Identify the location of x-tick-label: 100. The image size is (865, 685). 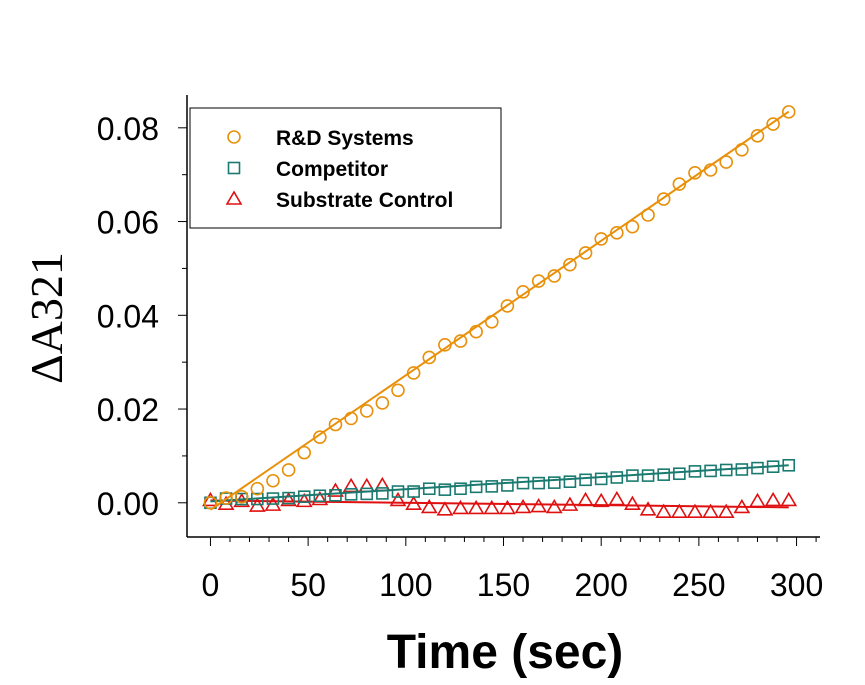
(405, 585).